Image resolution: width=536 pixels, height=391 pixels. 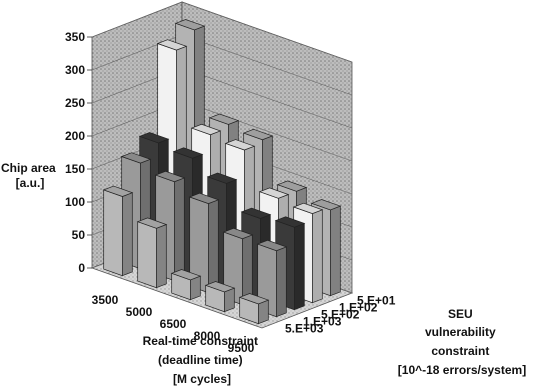 What do you see at coordinates (79, 235) in the screenshot?
I see `y-tick-label: 50` at bounding box center [79, 235].